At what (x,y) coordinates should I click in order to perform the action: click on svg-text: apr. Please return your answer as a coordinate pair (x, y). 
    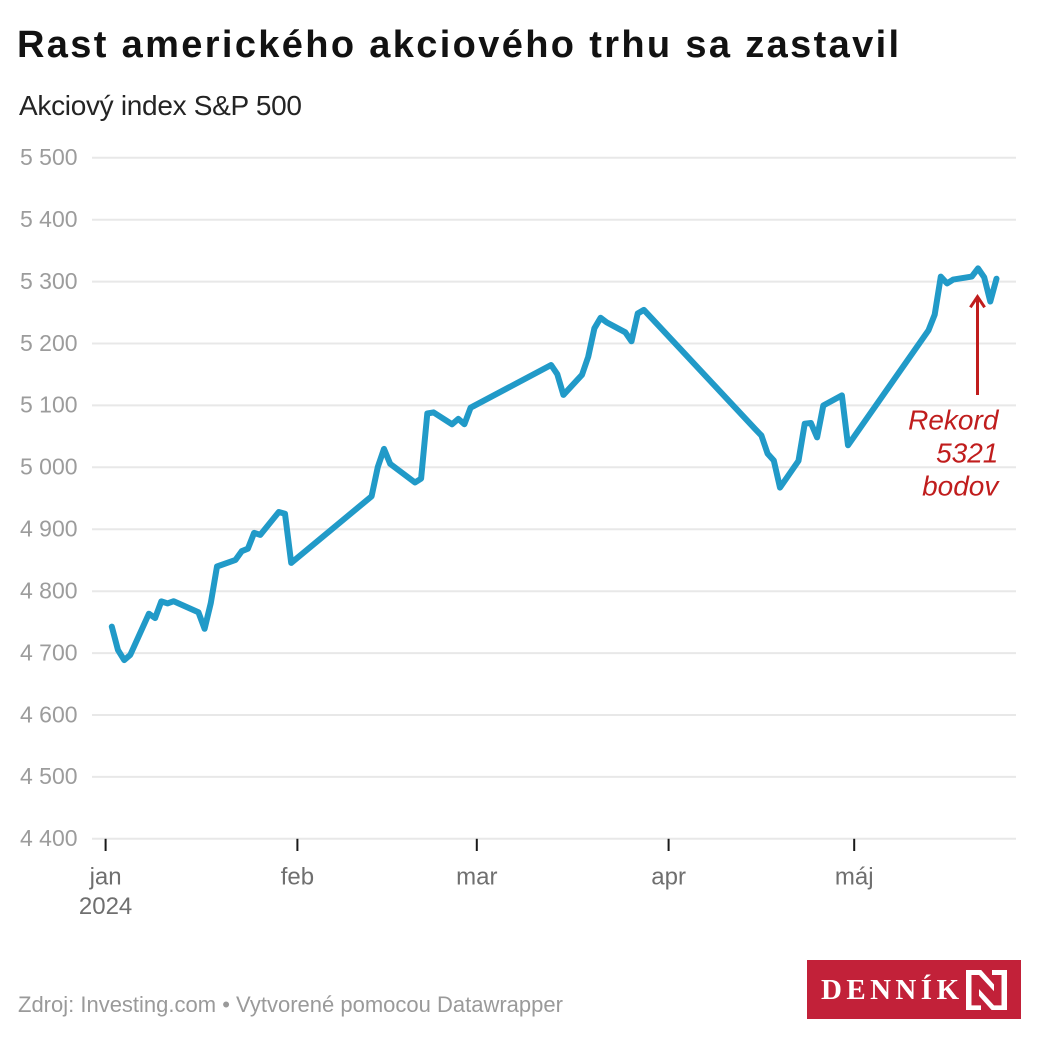
    Looking at the image, I should click on (668, 877).